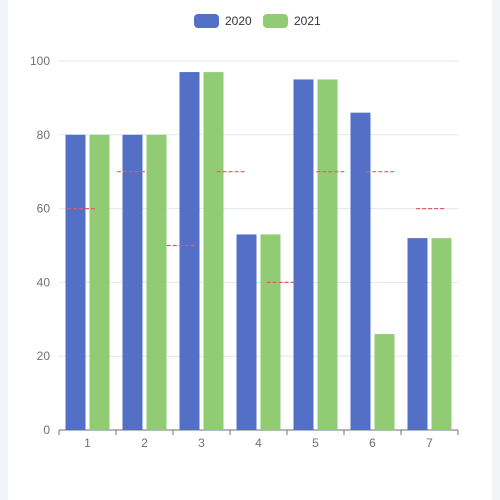 The width and height of the screenshot is (500, 500). Describe the element at coordinates (206, 21) in the screenshot. I see `legend-swatch-2020` at that location.